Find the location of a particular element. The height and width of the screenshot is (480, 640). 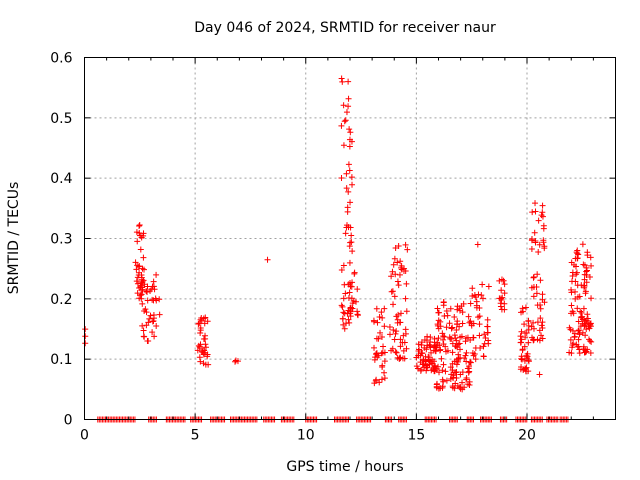

x-tick-label: 20 is located at coordinates (527, 436).